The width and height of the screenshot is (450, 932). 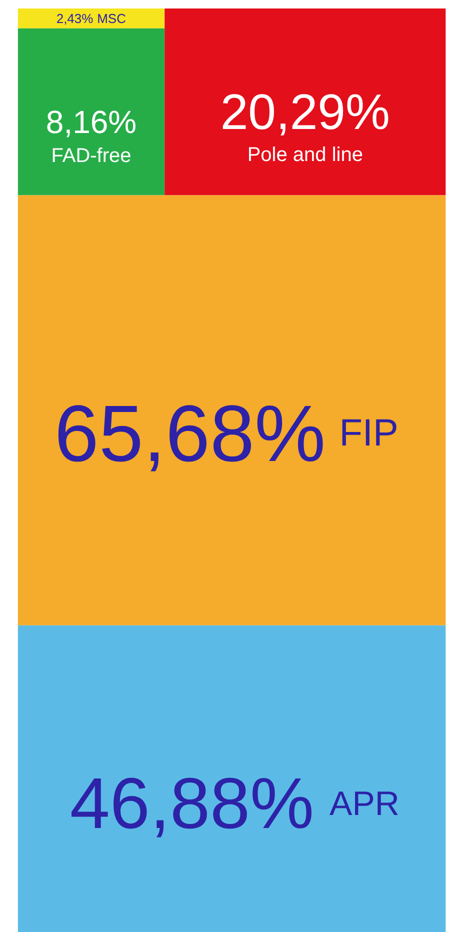 What do you see at coordinates (111, 18) in the screenshot?
I see `category-label: MSC` at bounding box center [111, 18].